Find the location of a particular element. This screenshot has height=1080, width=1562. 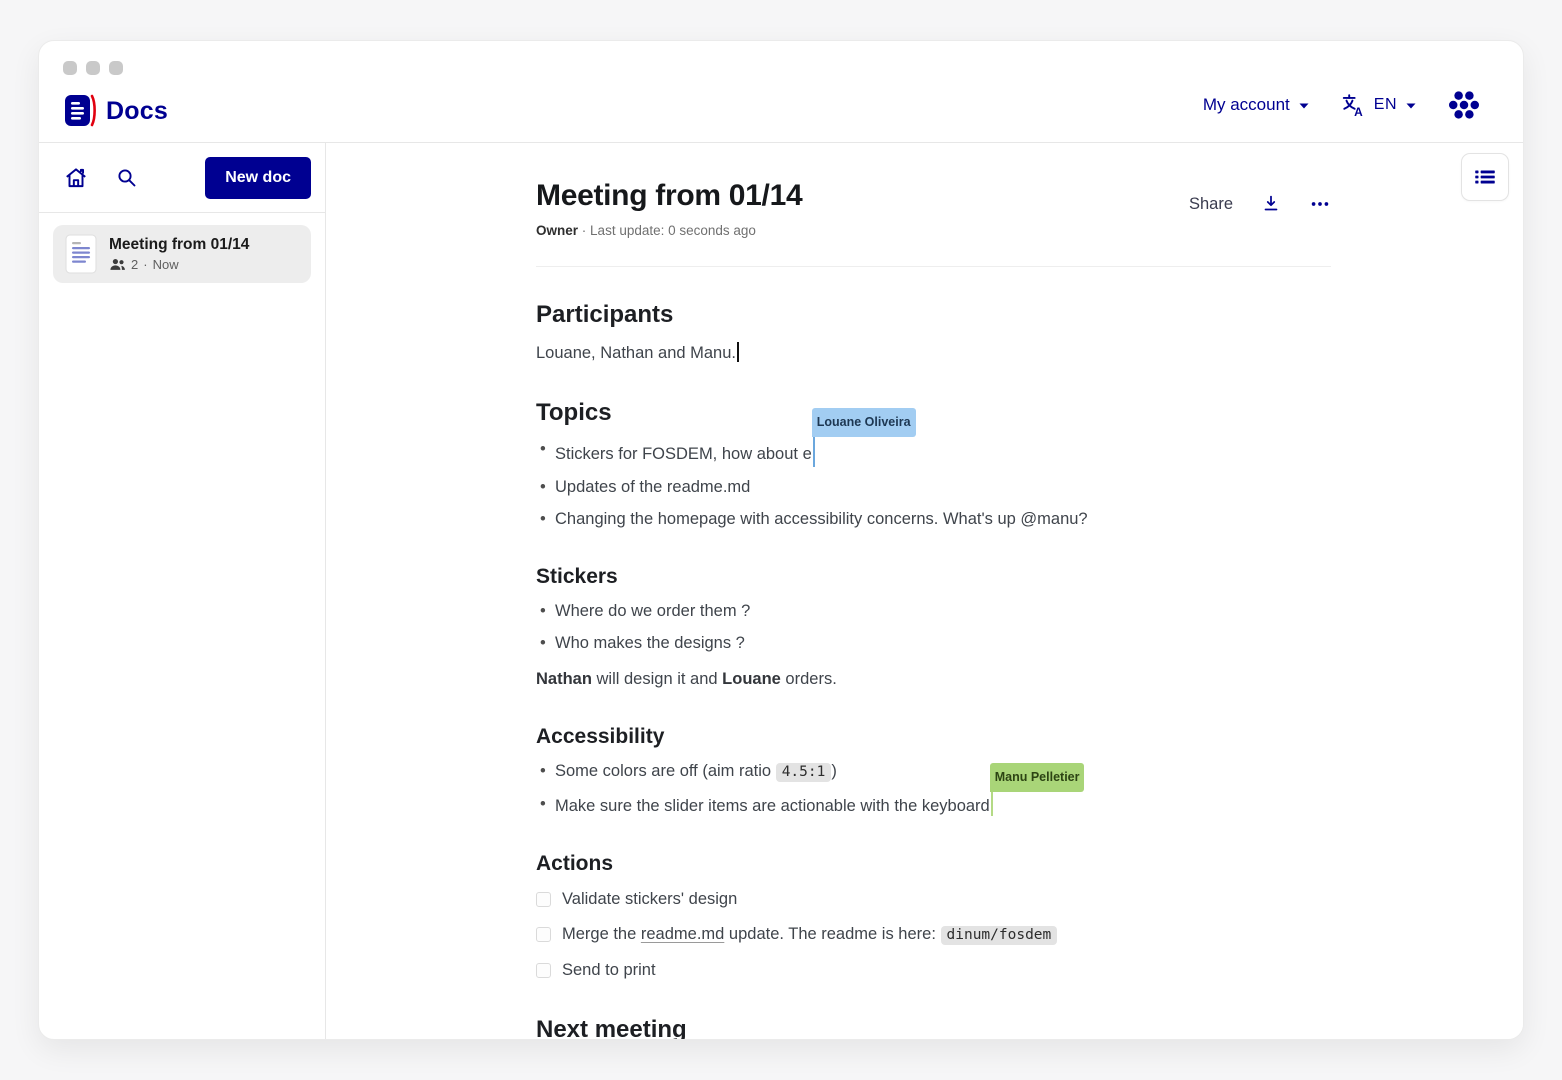

header-actions: My account A EN is located at coordinates (1342, 105).